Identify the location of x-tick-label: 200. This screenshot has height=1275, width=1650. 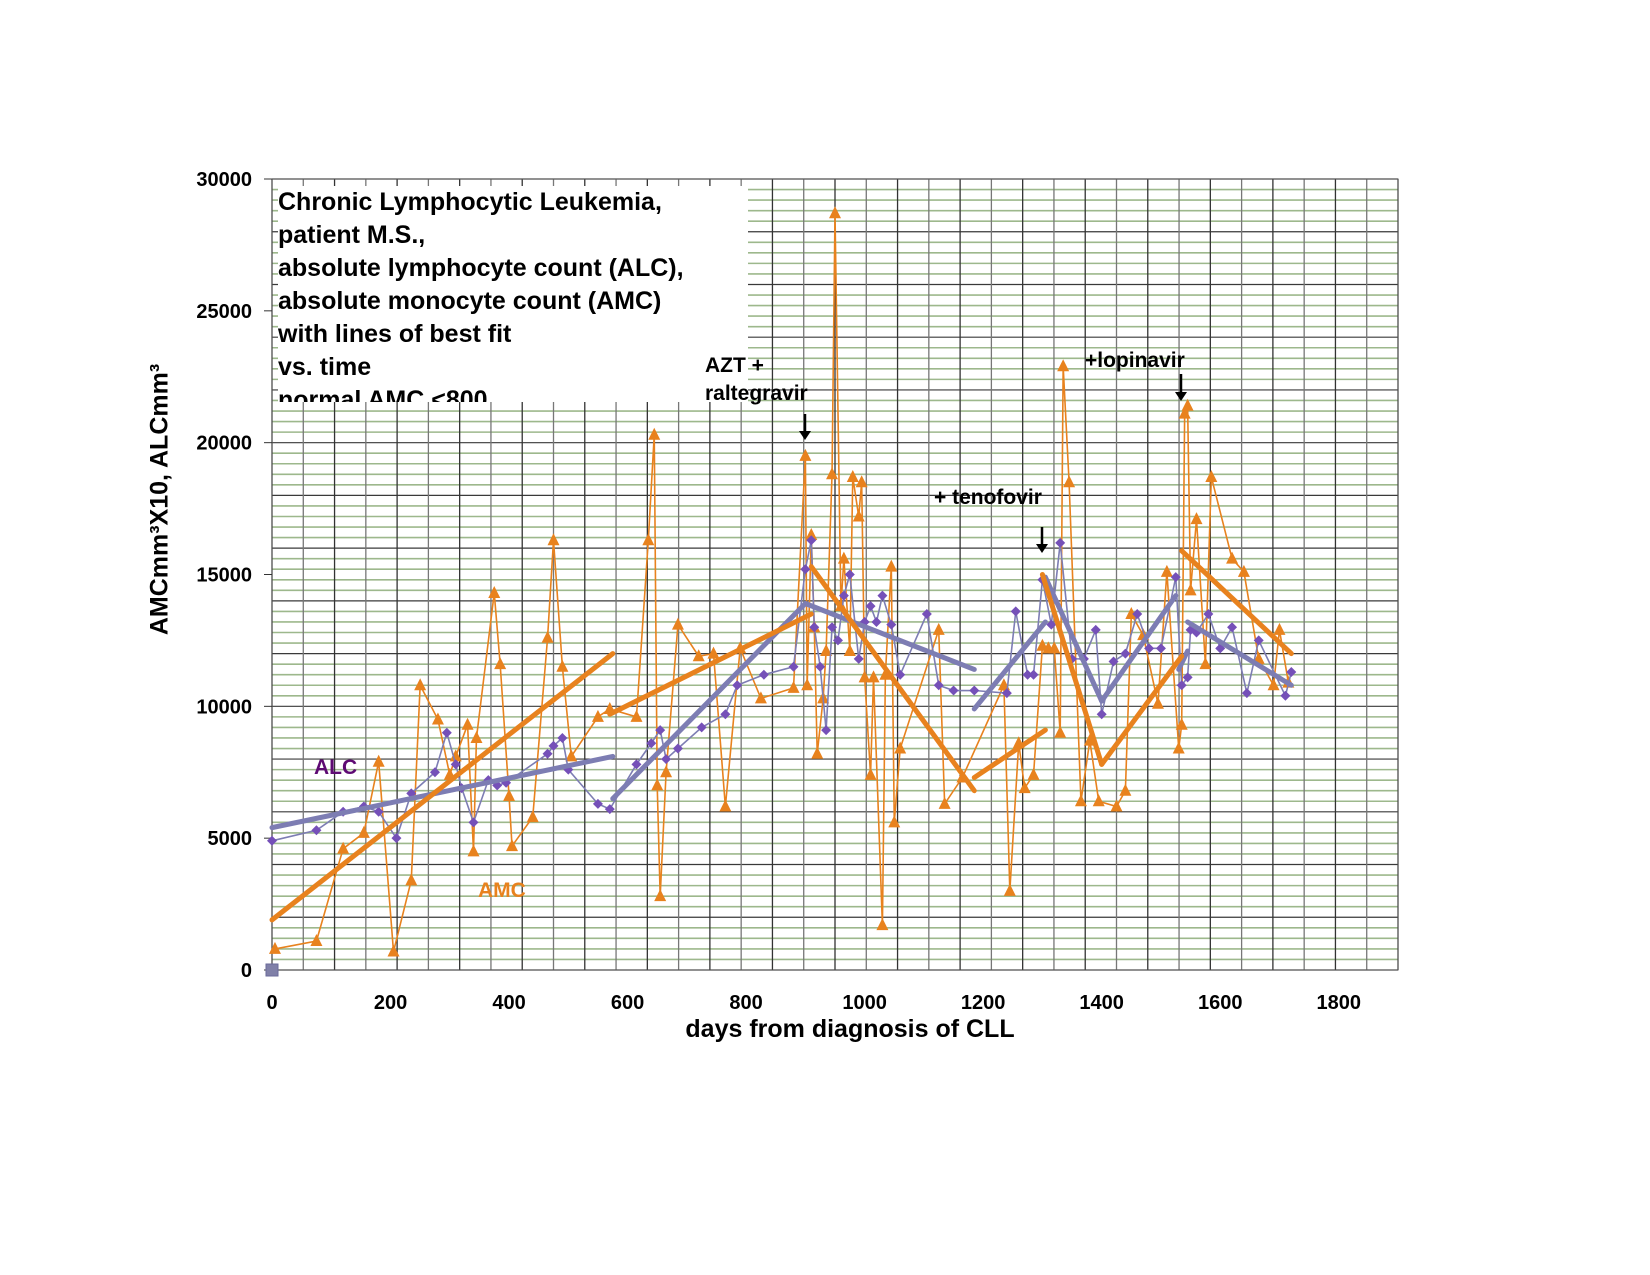
(390, 1003).